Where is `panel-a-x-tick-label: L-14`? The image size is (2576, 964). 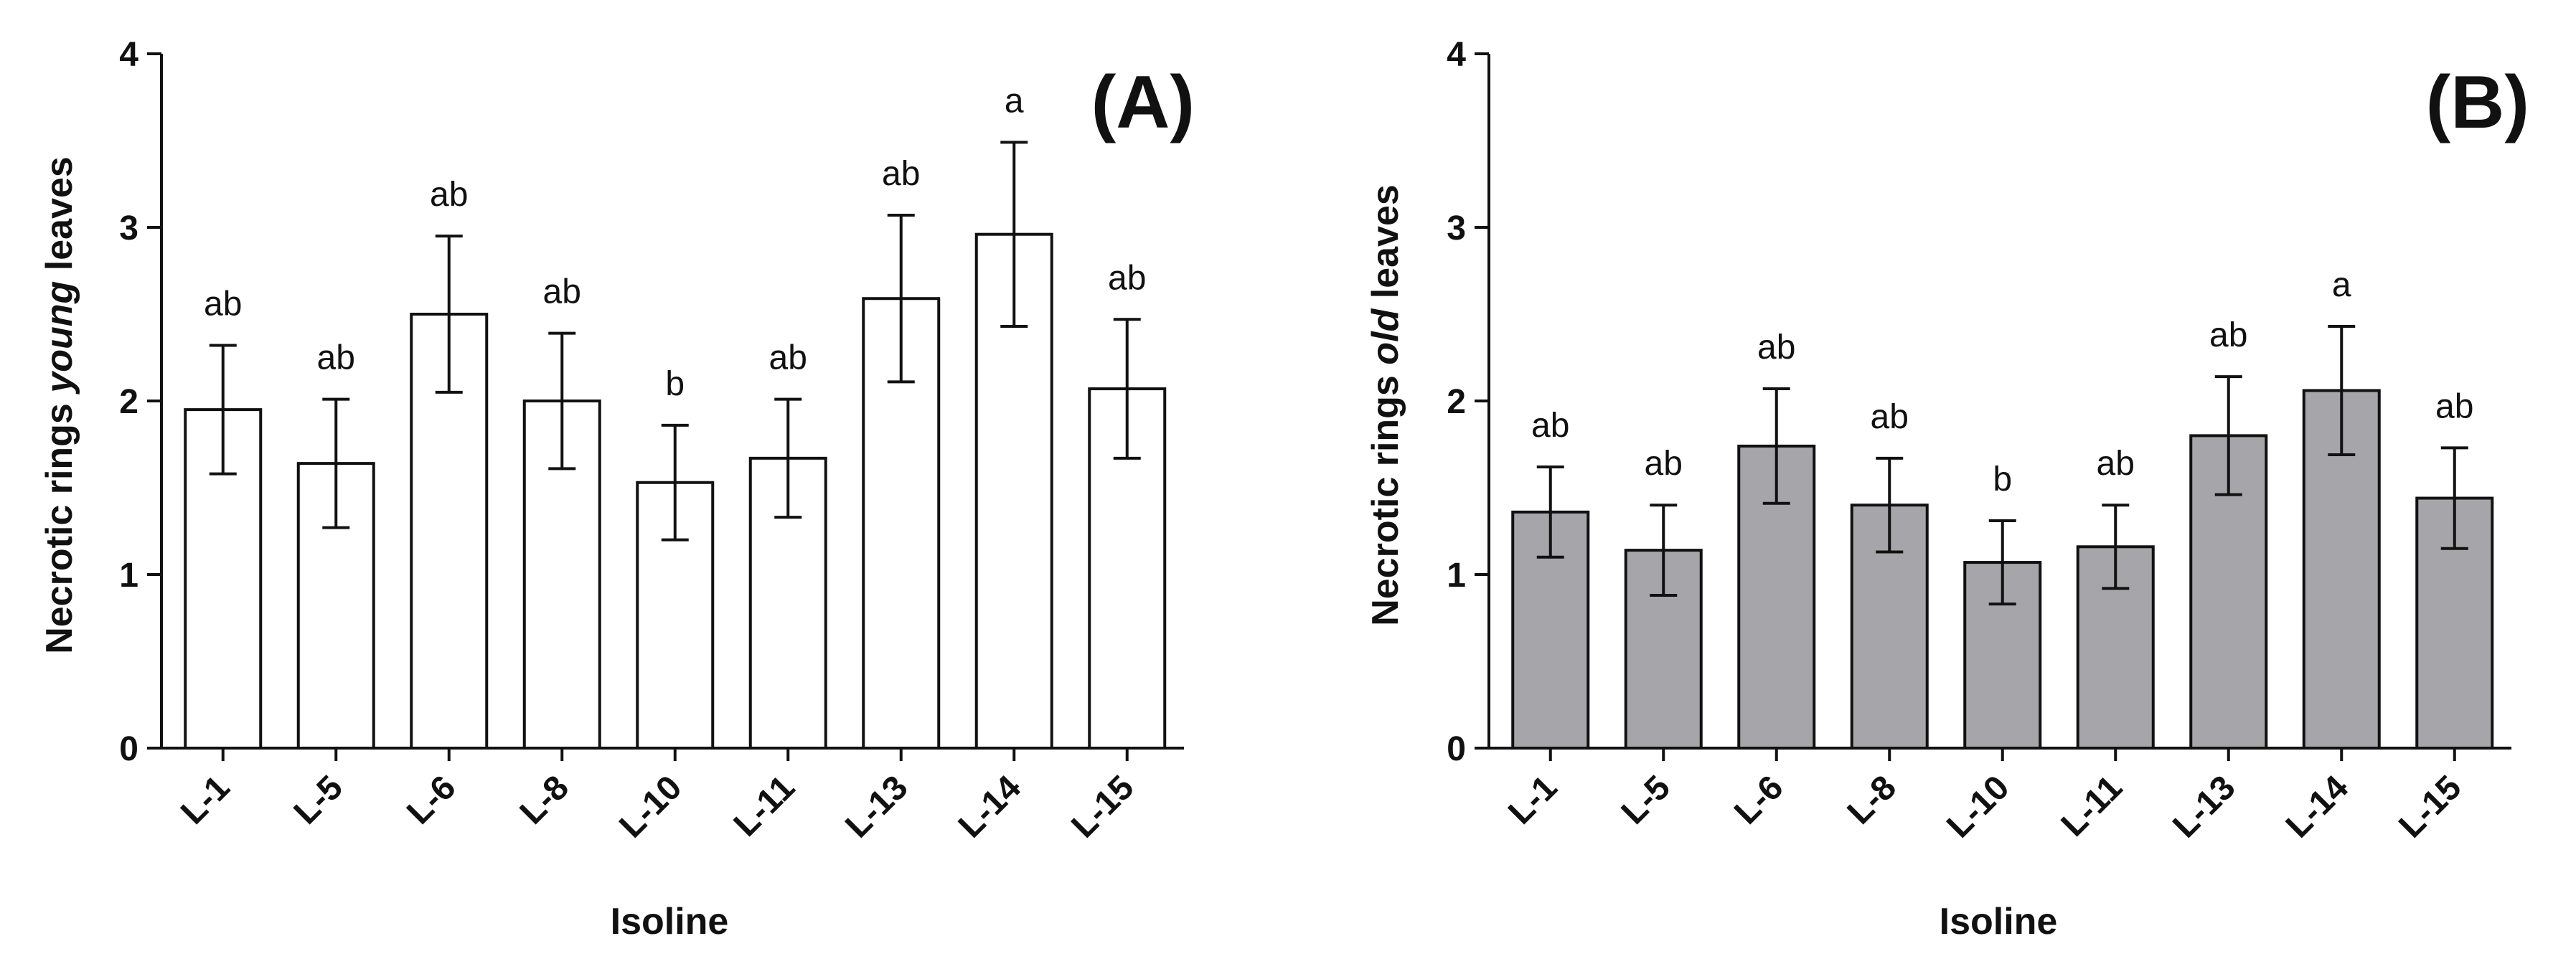 panel-a-x-tick-label: L-14 is located at coordinates (989, 806).